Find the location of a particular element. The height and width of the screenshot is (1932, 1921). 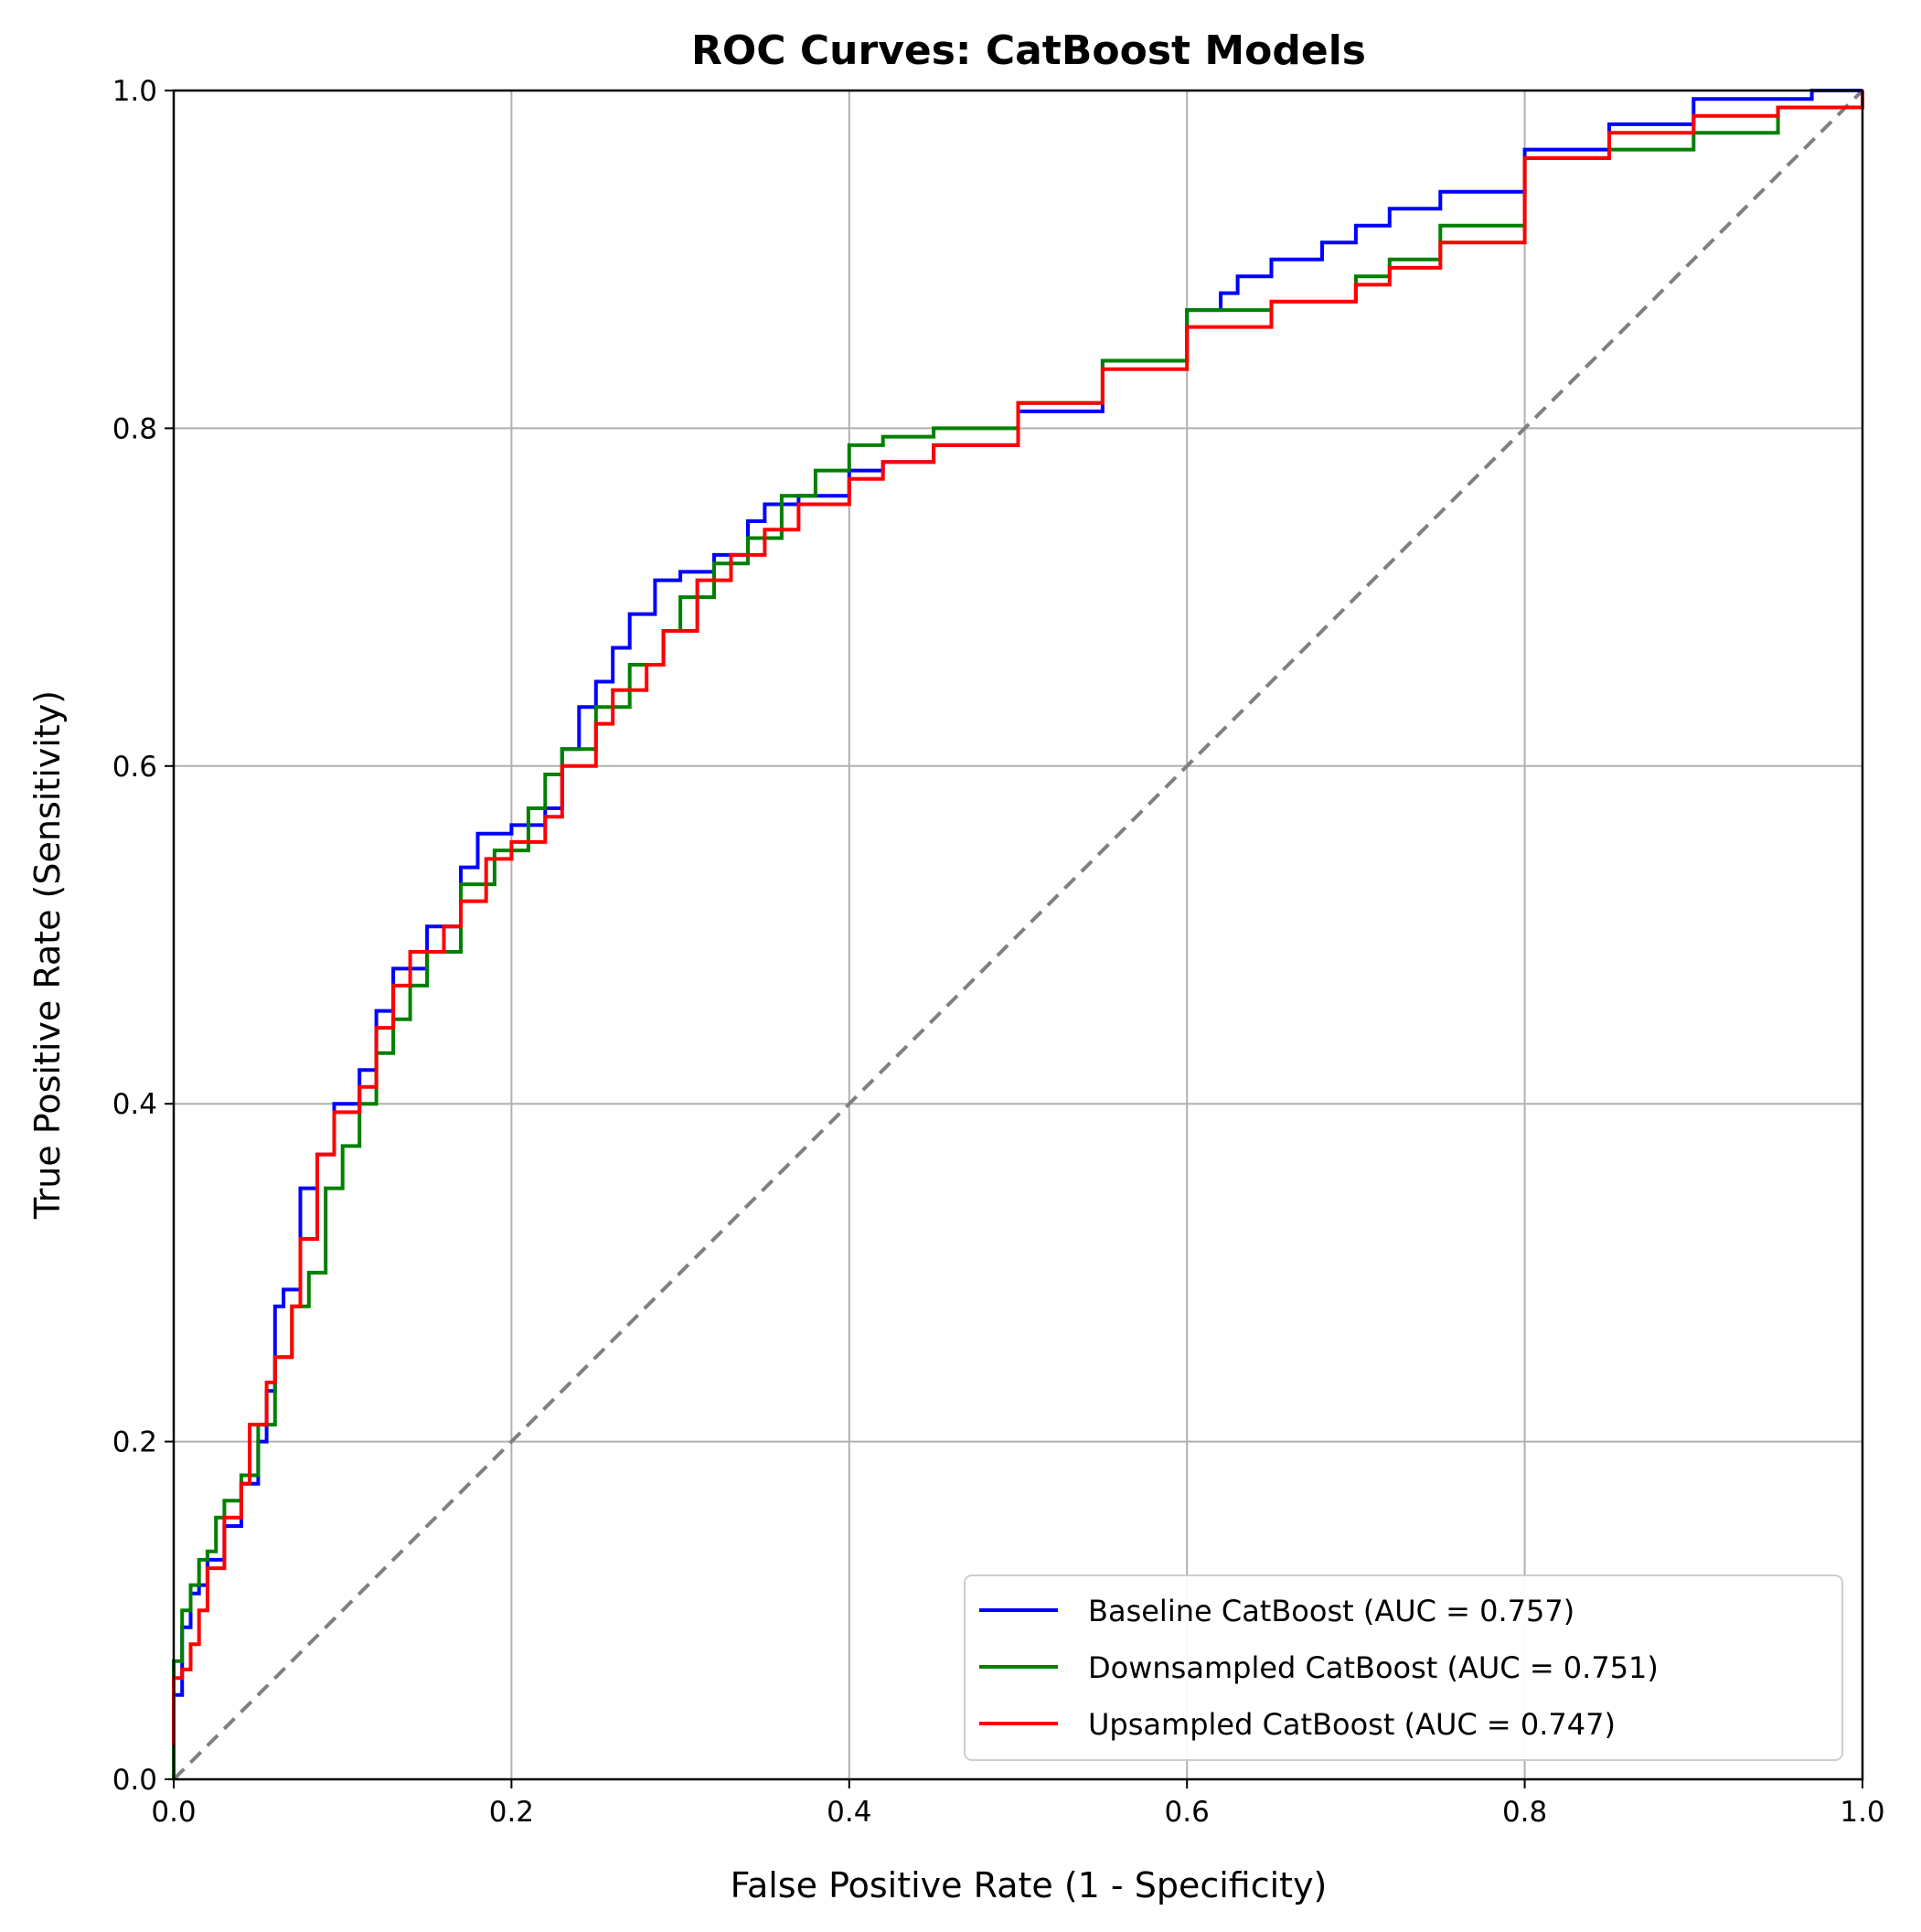

x-tick-label: 0.2 is located at coordinates (512, 1812).